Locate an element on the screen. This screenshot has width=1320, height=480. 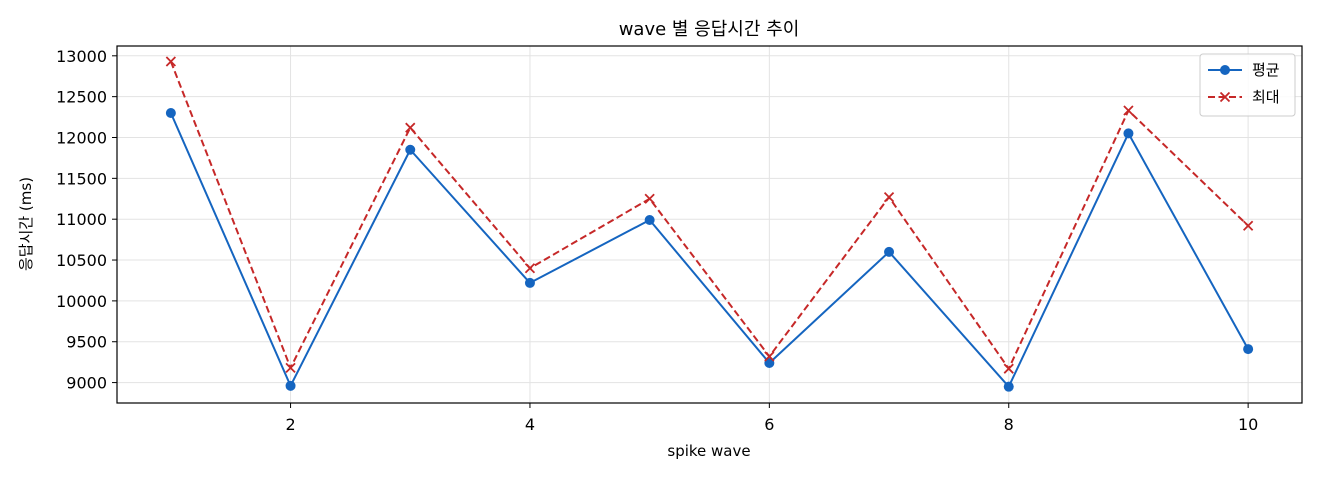
legend-box is located at coordinates (1247, 85).